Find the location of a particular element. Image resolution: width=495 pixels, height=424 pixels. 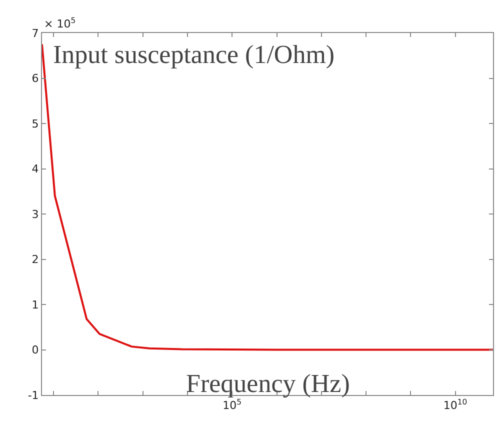

y-tick-label: -1 is located at coordinates (33, 395).